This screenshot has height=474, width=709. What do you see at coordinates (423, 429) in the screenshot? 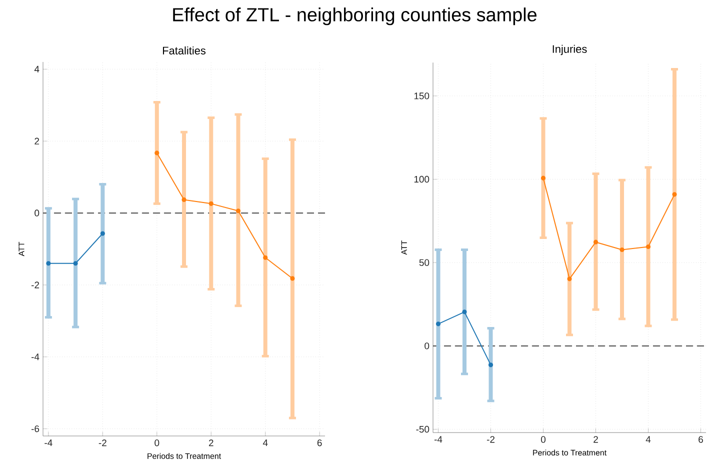
I see `y-tick-label: -50` at bounding box center [423, 429].